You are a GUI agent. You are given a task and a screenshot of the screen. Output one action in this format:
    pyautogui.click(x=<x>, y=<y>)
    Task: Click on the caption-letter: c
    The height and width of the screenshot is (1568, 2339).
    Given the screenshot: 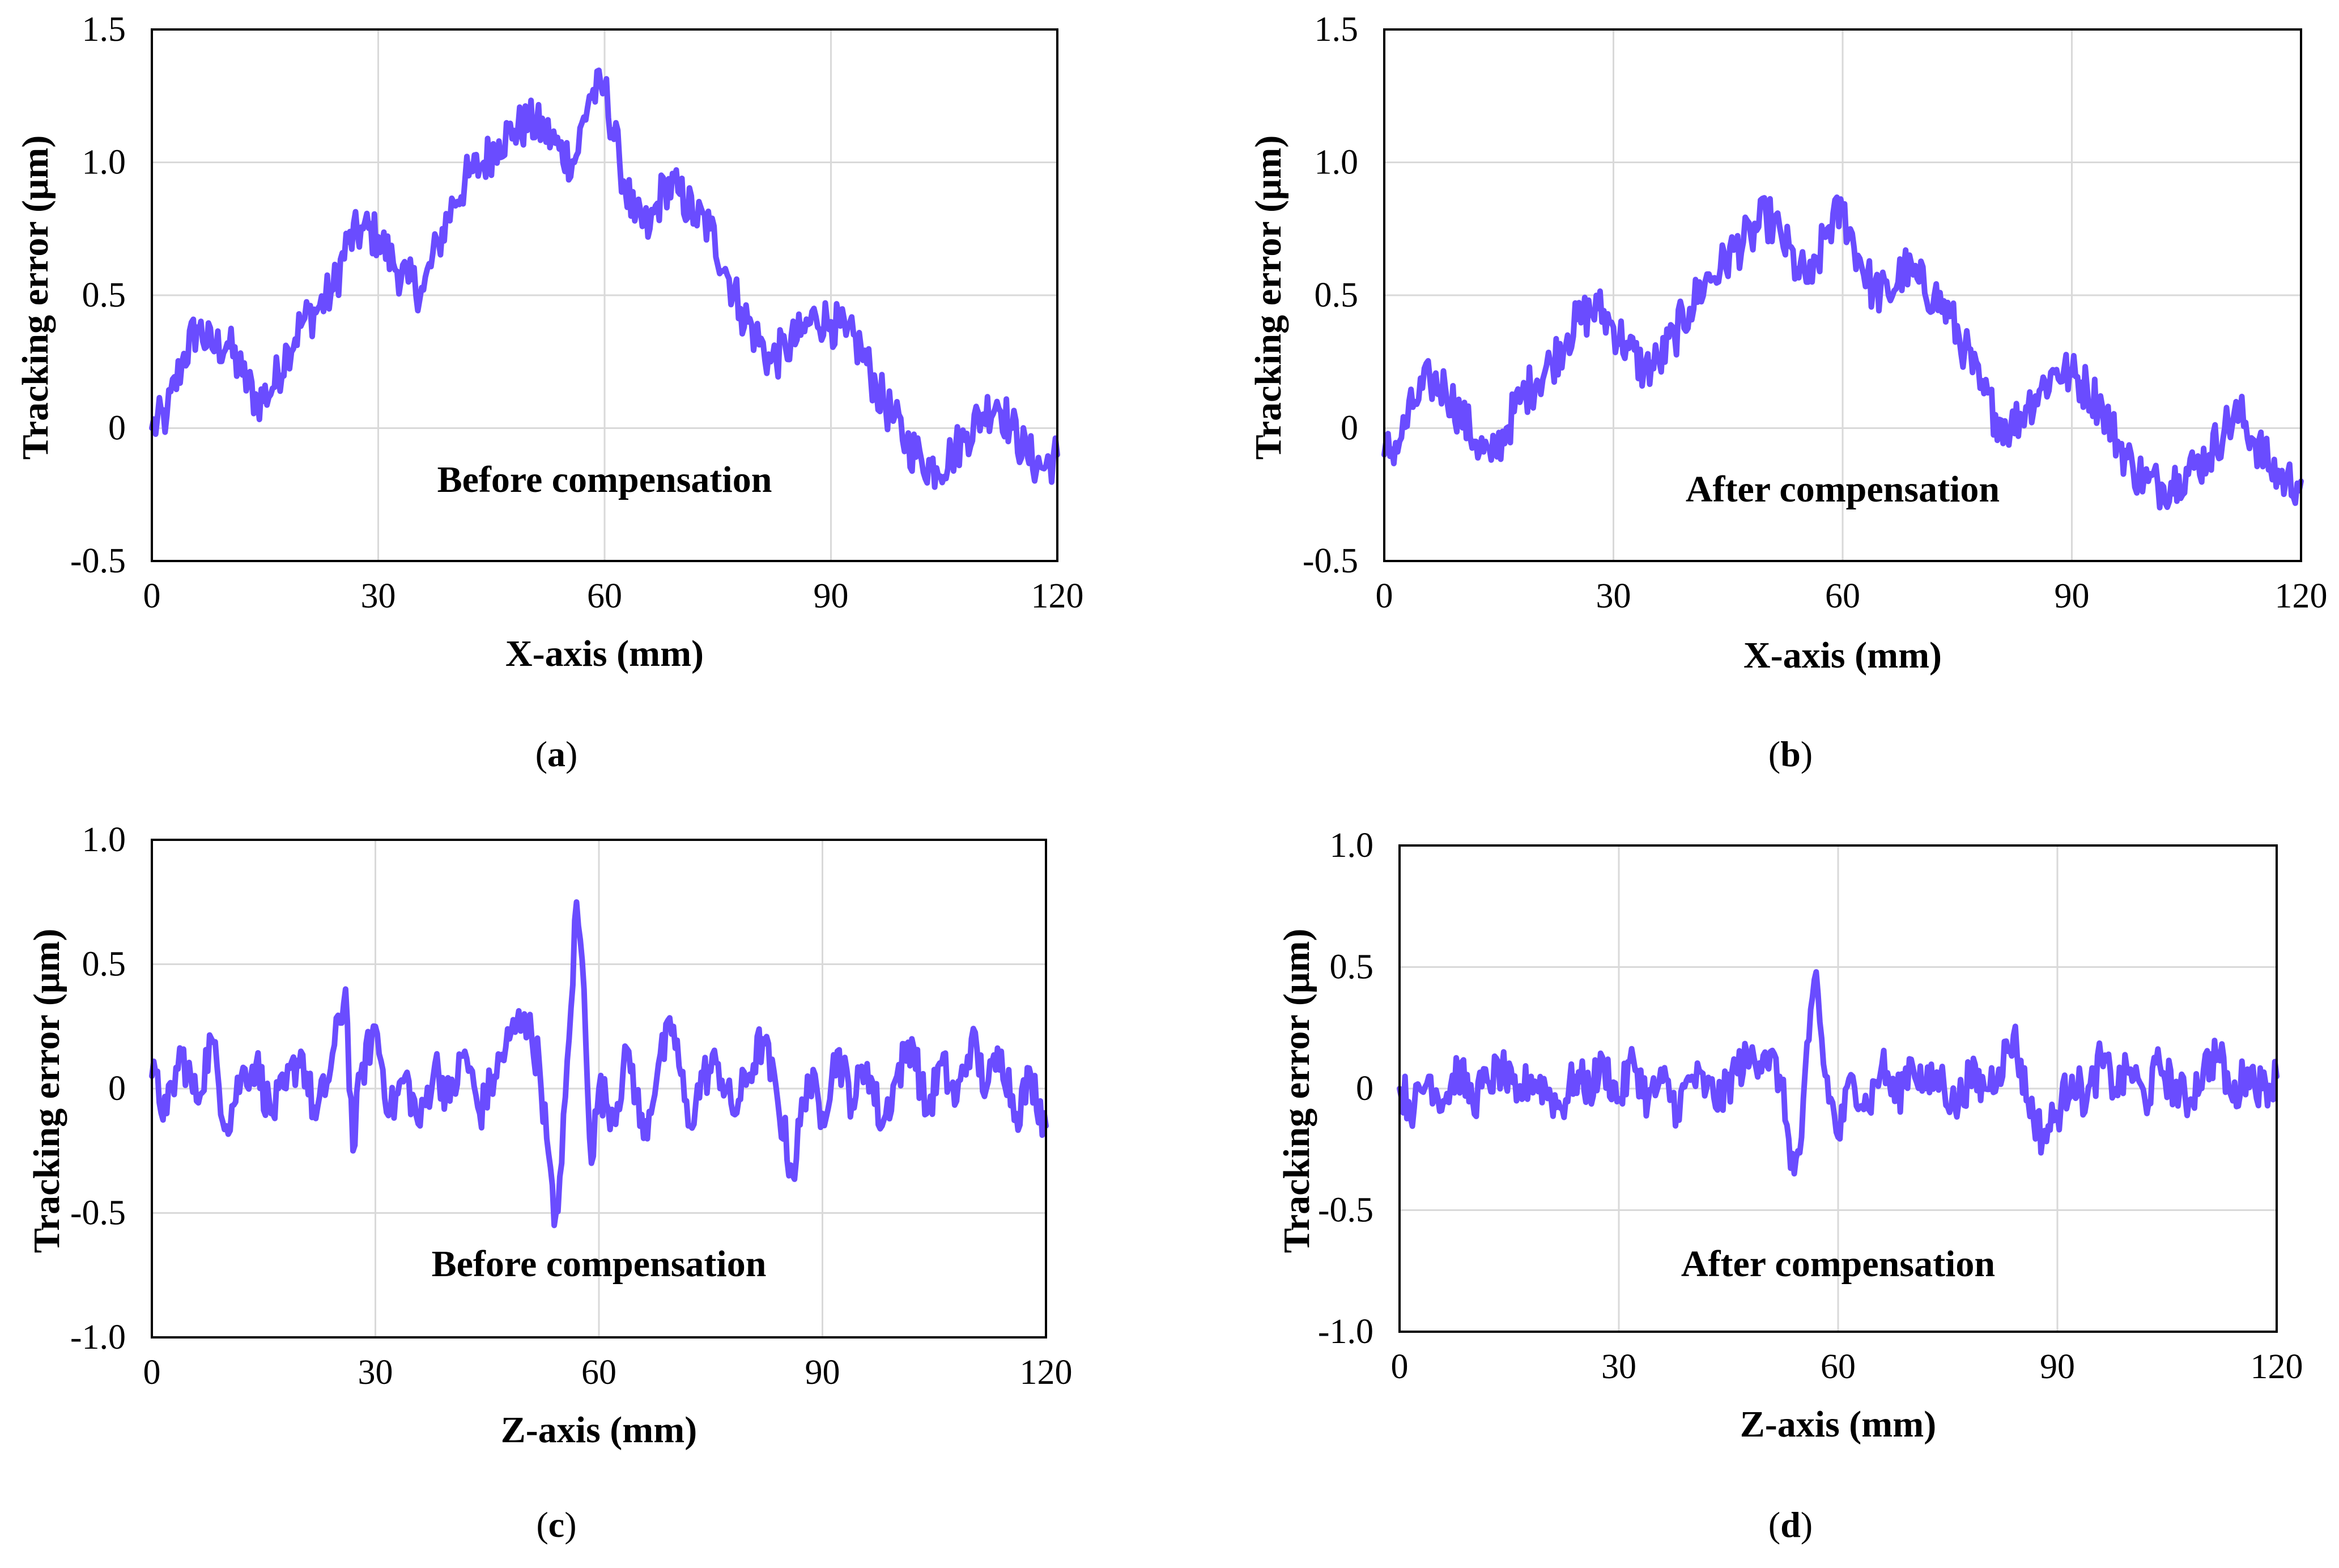 What is the action you would take?
    pyautogui.click(x=556, y=1525)
    